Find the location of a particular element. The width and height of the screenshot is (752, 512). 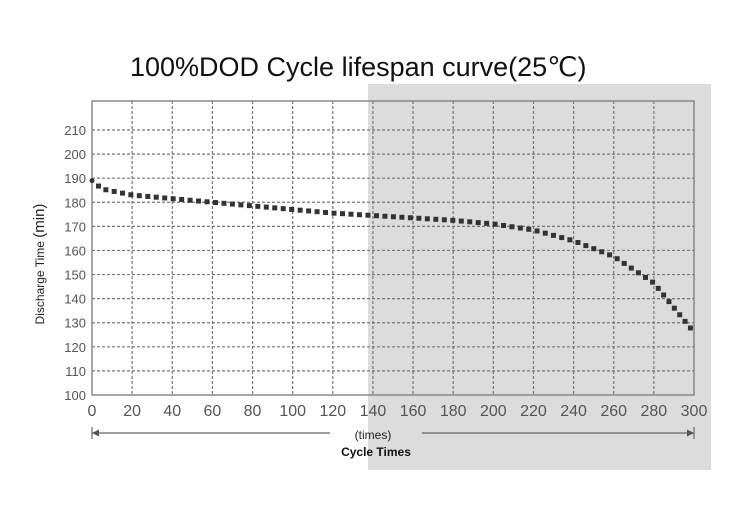

x-tick-label: 40 is located at coordinates (172, 411).